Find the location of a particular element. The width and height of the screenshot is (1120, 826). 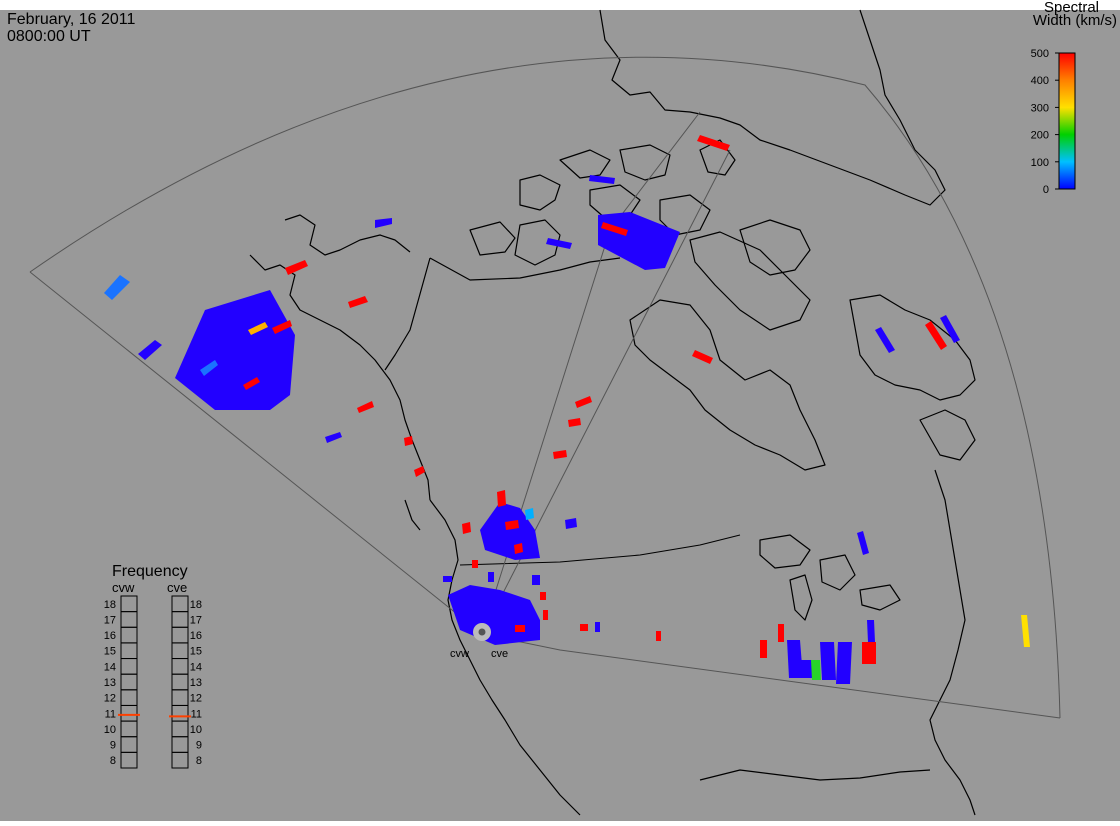

colorbar-title-line2: Width (km/s) is located at coordinates (1075, 20).